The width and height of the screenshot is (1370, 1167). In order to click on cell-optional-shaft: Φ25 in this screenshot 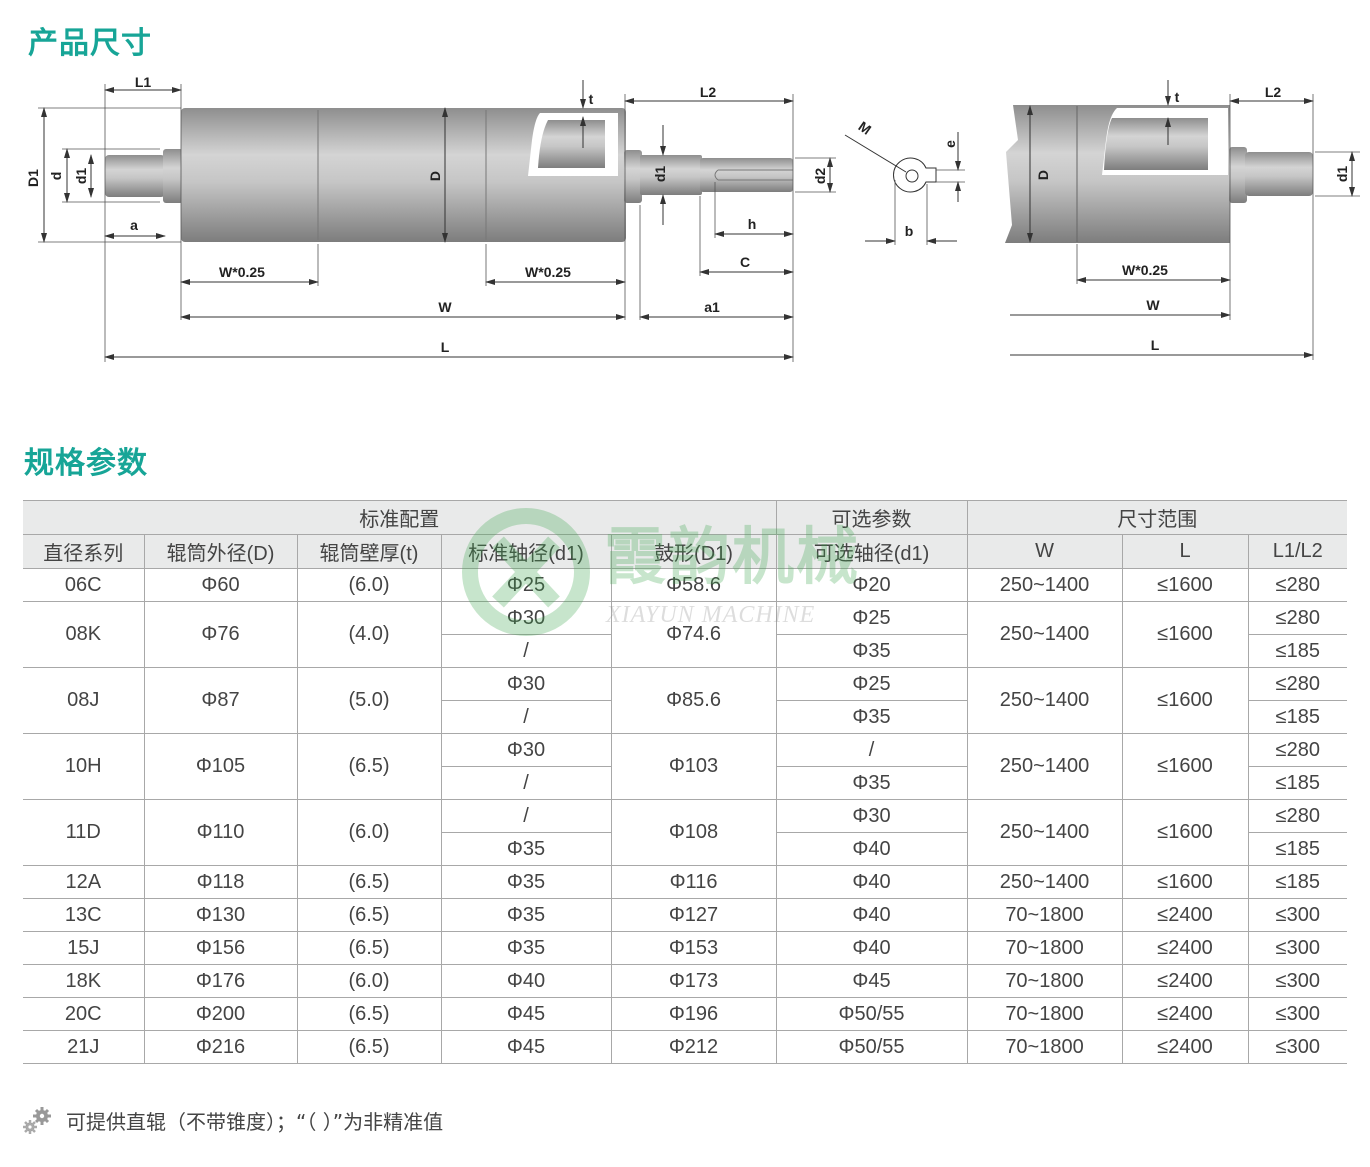, I will do `click(871, 684)`.